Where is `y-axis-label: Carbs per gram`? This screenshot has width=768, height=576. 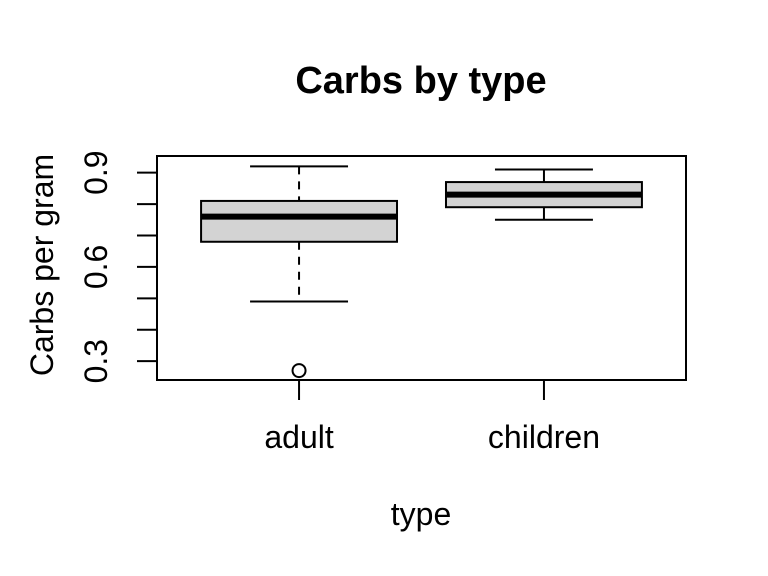 y-axis-label: Carbs per gram is located at coordinates (42, 265).